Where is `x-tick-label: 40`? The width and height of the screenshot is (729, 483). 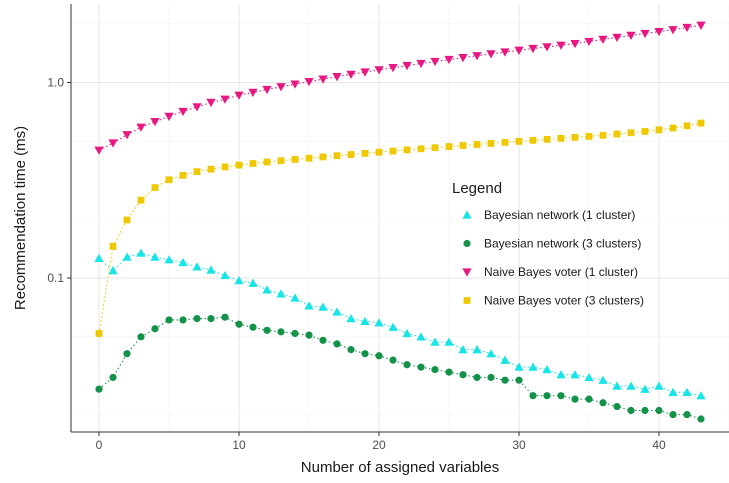 x-tick-label: 40 is located at coordinates (659, 445).